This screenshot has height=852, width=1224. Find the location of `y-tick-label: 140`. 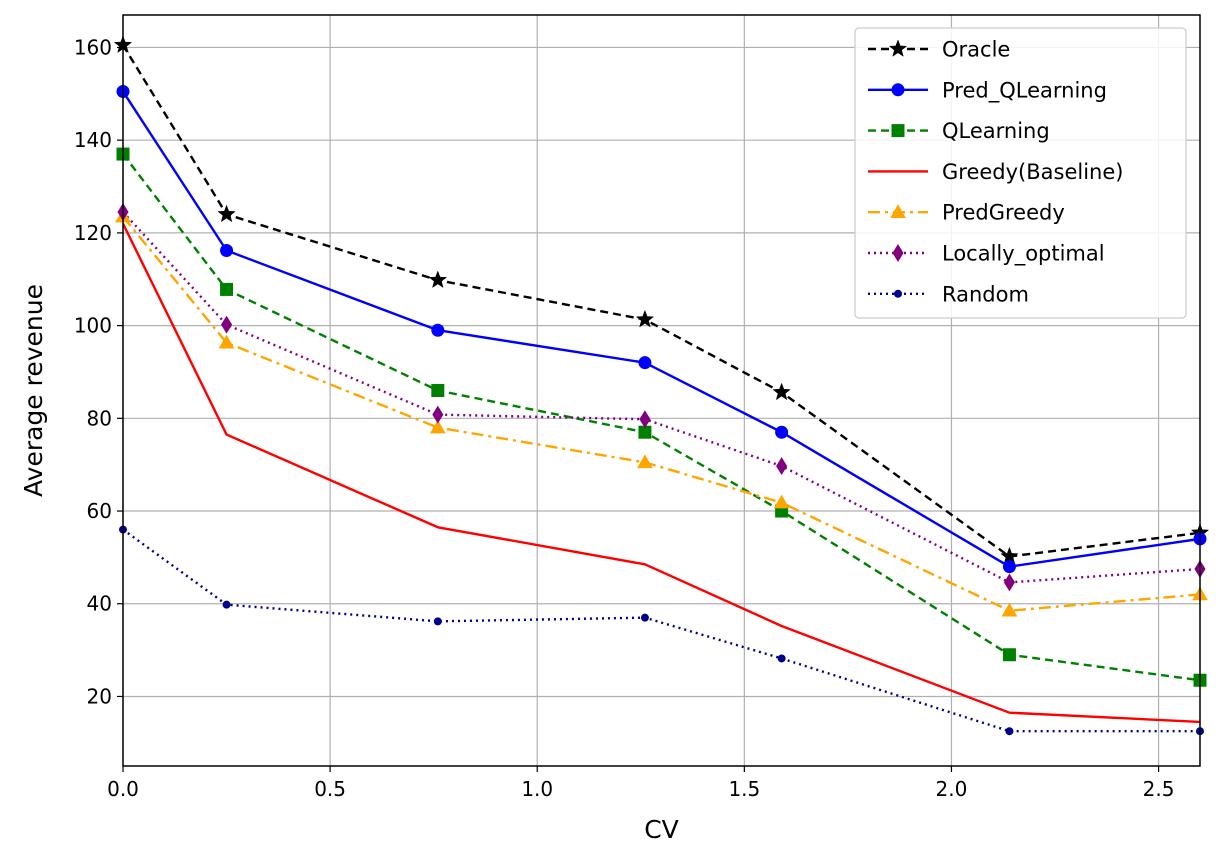

y-tick-label: 140 is located at coordinates (93, 140).